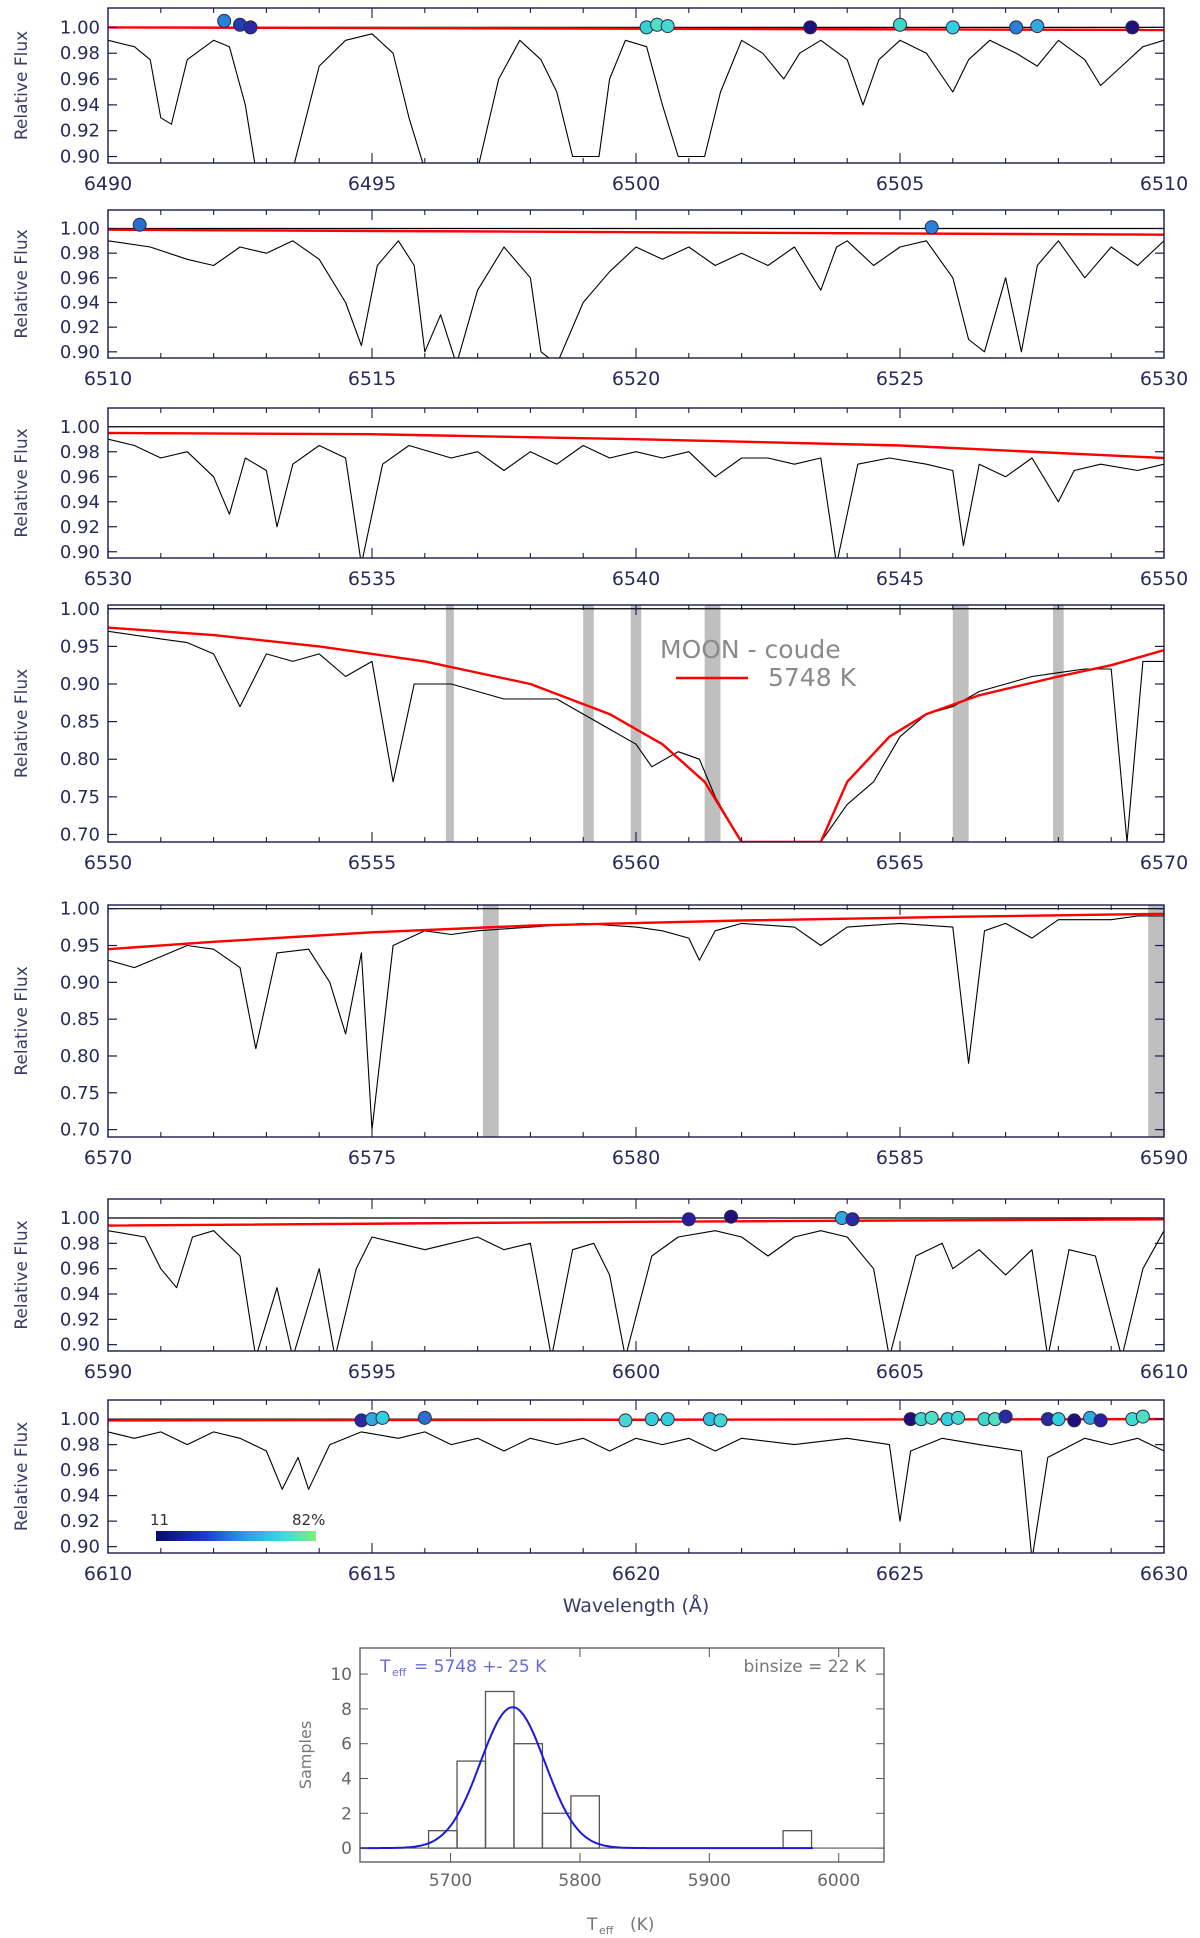 The image size is (1200, 1938). Describe the element at coordinates (900, 1372) in the screenshot. I see `x-tick-label: 6605` at that location.